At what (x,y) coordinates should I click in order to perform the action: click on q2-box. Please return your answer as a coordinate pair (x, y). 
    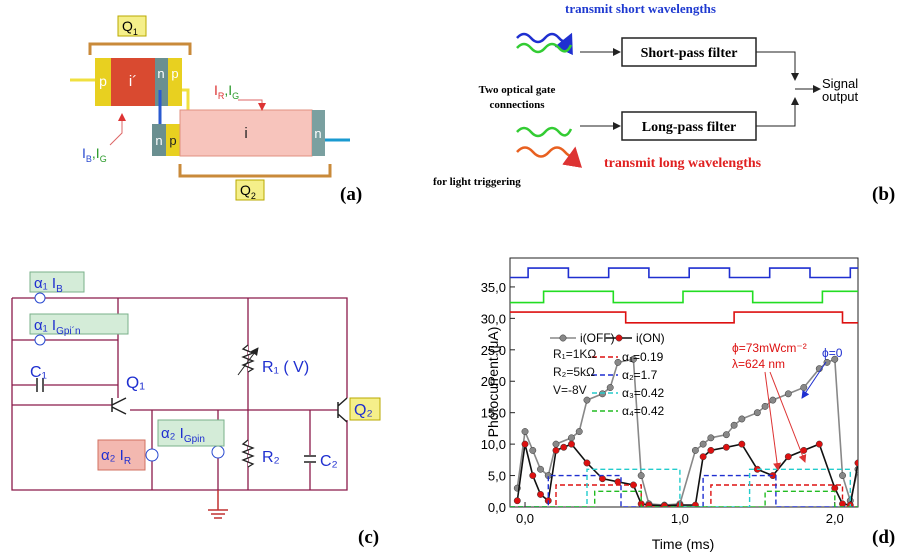
    Looking at the image, I should click on (250, 190).